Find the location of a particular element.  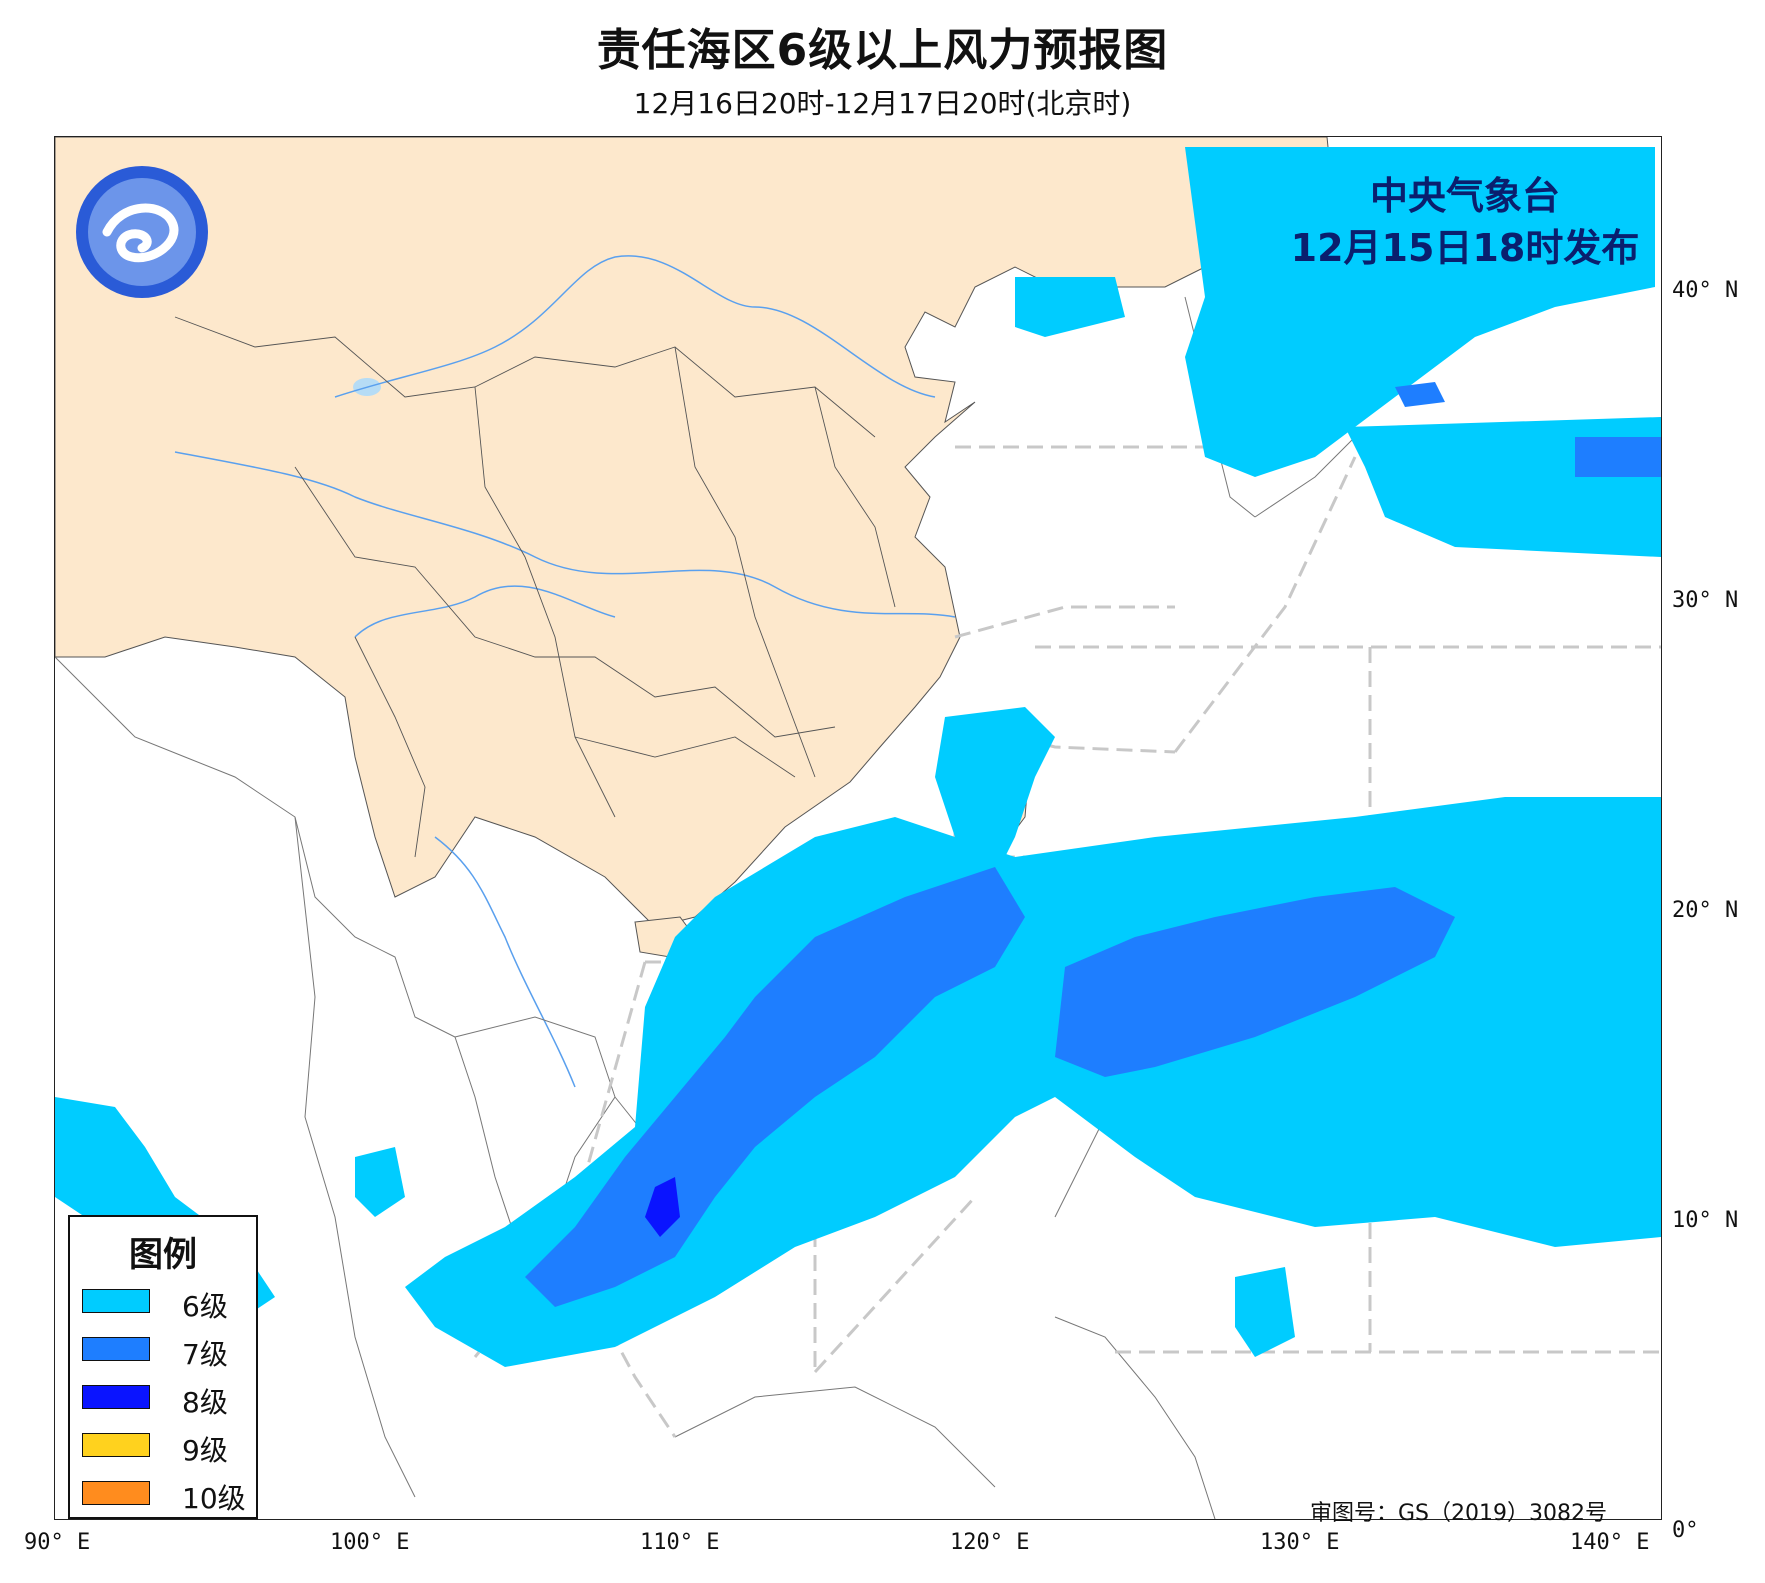

legend-label-8: 8级 is located at coordinates (205, 1402).